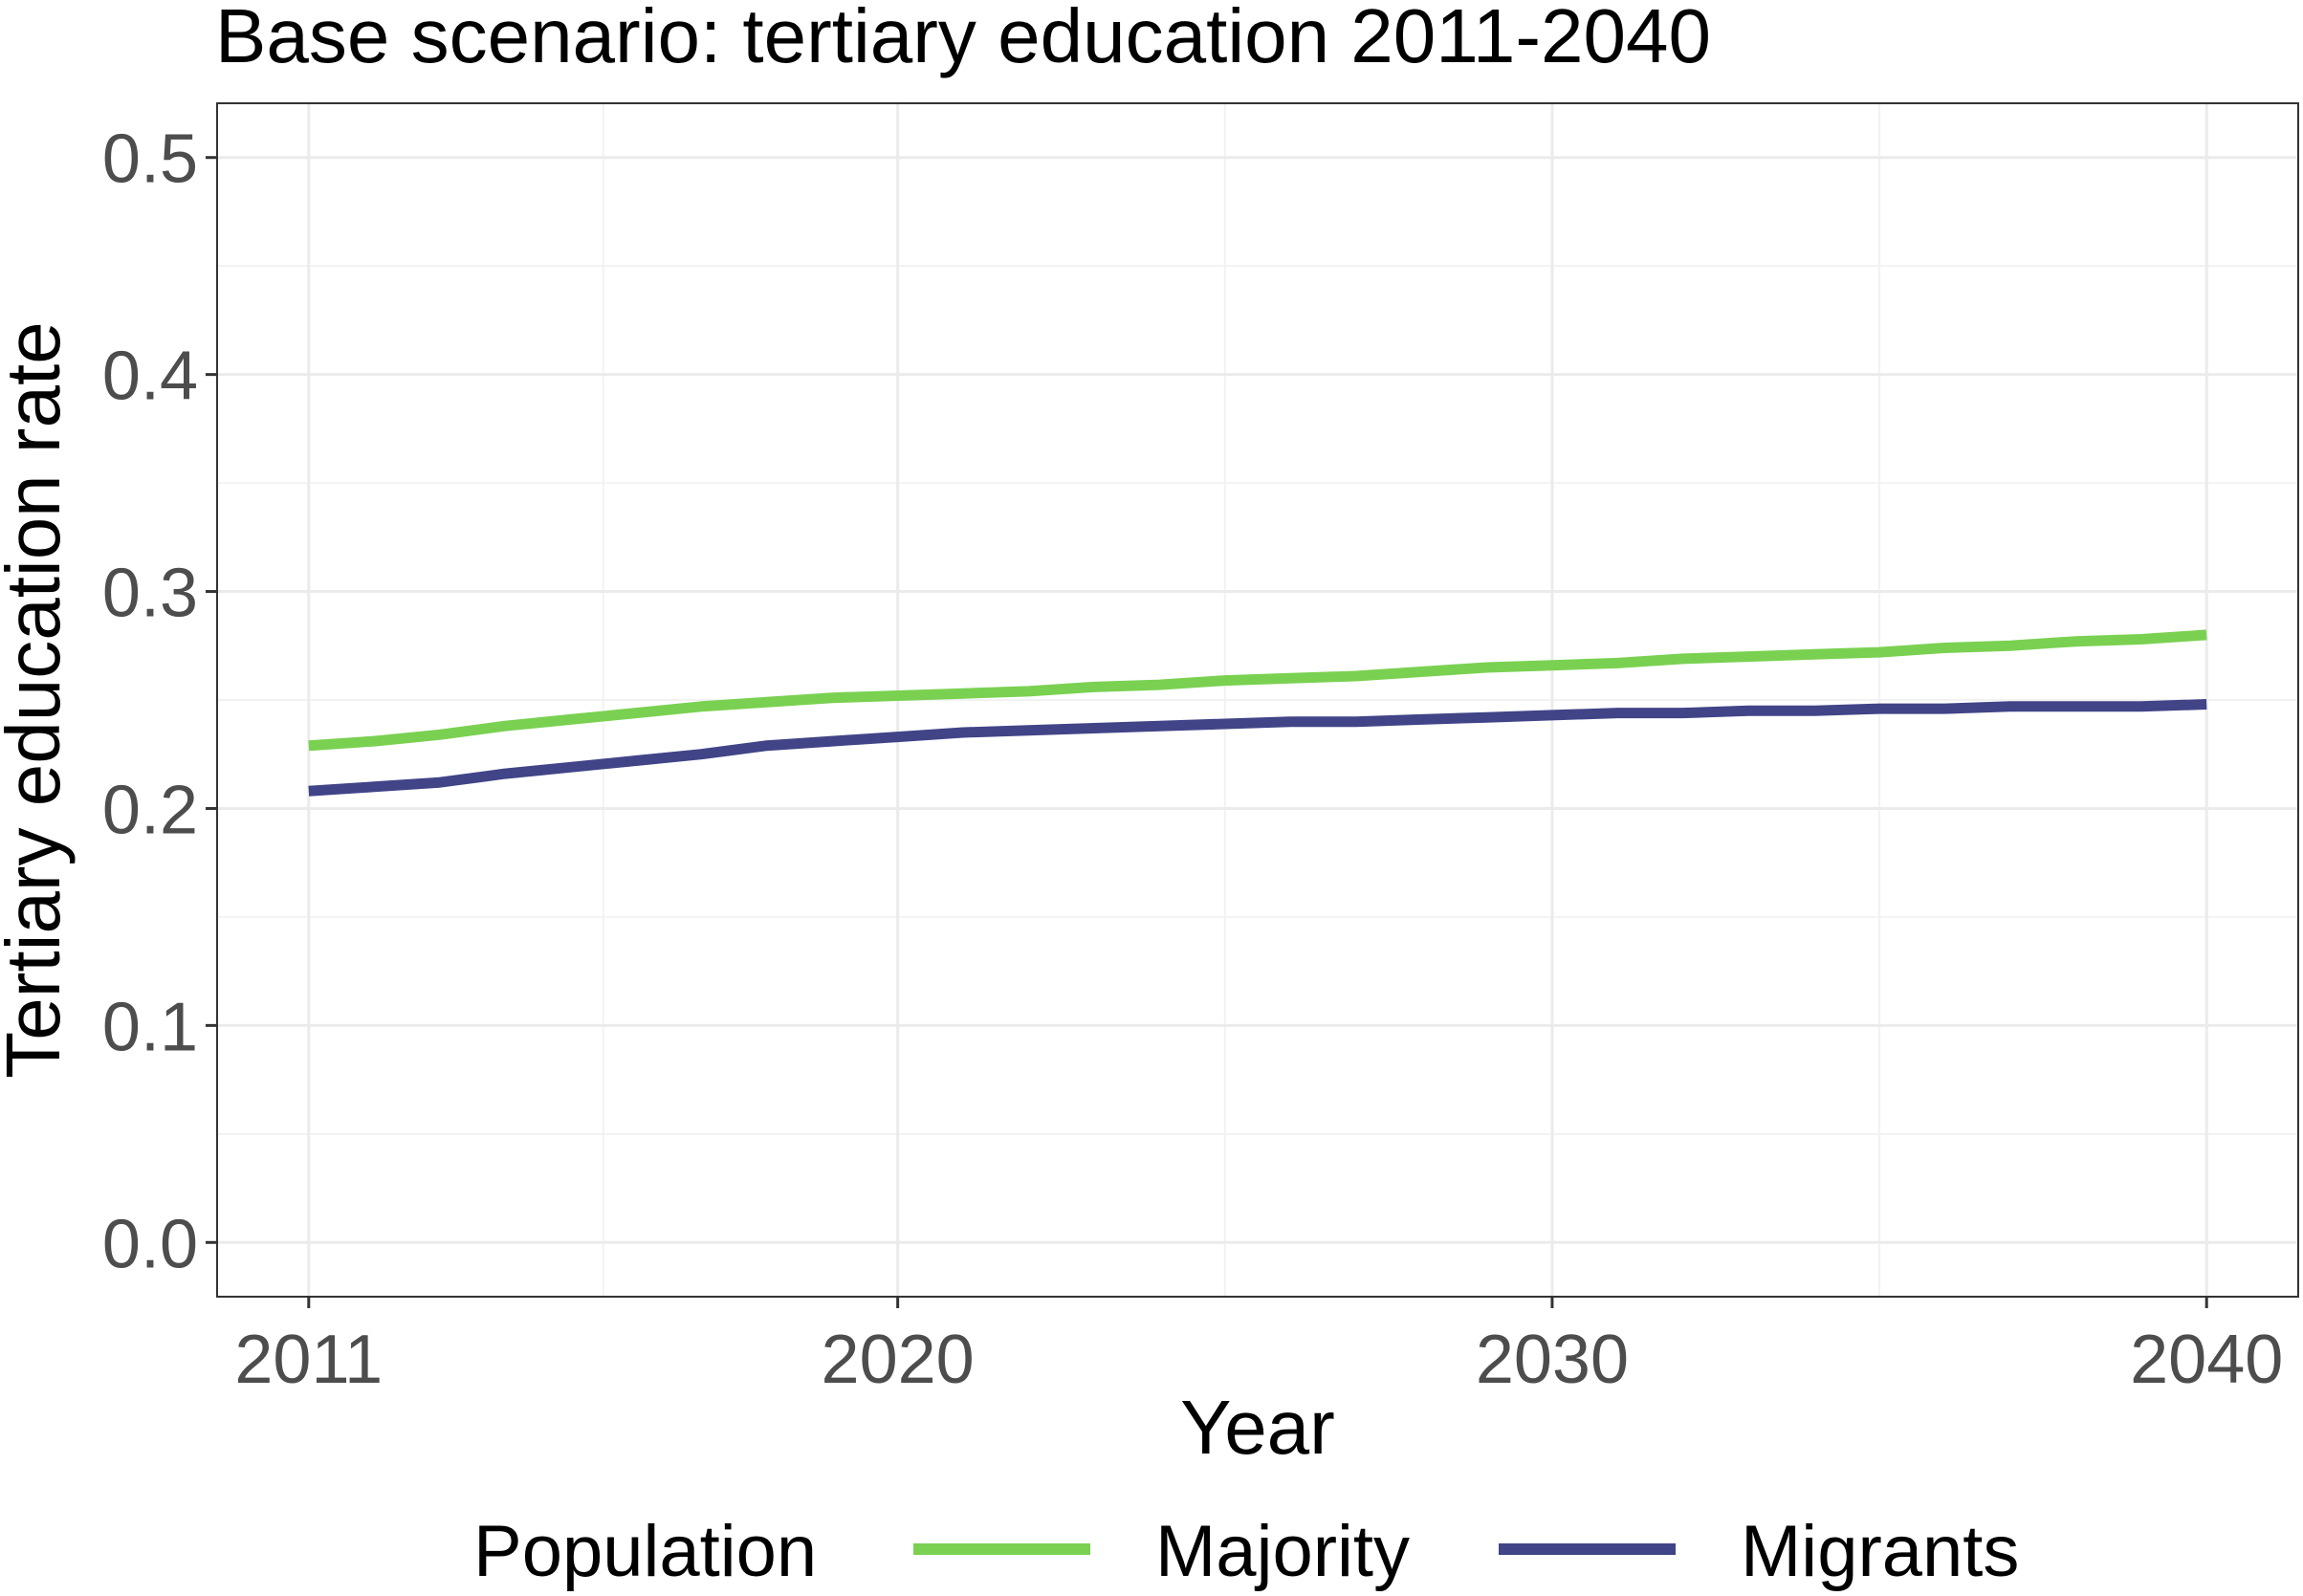 The height and width of the screenshot is (1596, 2303). What do you see at coordinates (1880, 1551) in the screenshot?
I see `legend-label-migrants: Migrants` at bounding box center [1880, 1551].